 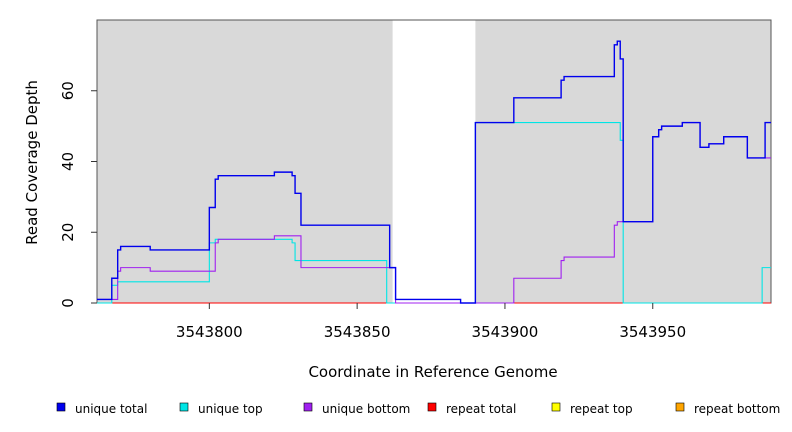 What do you see at coordinates (432, 372) in the screenshot?
I see `x-axis-label: Coordinate in Reference Genome` at bounding box center [432, 372].